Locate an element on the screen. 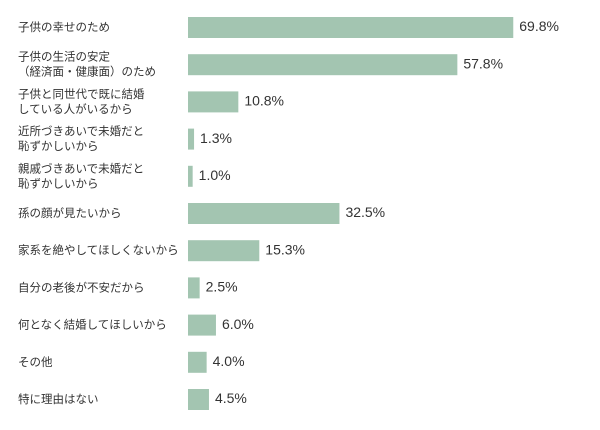 This screenshot has width=600, height=430. category-label: 孫の顔が見たいから is located at coordinates (70, 213).